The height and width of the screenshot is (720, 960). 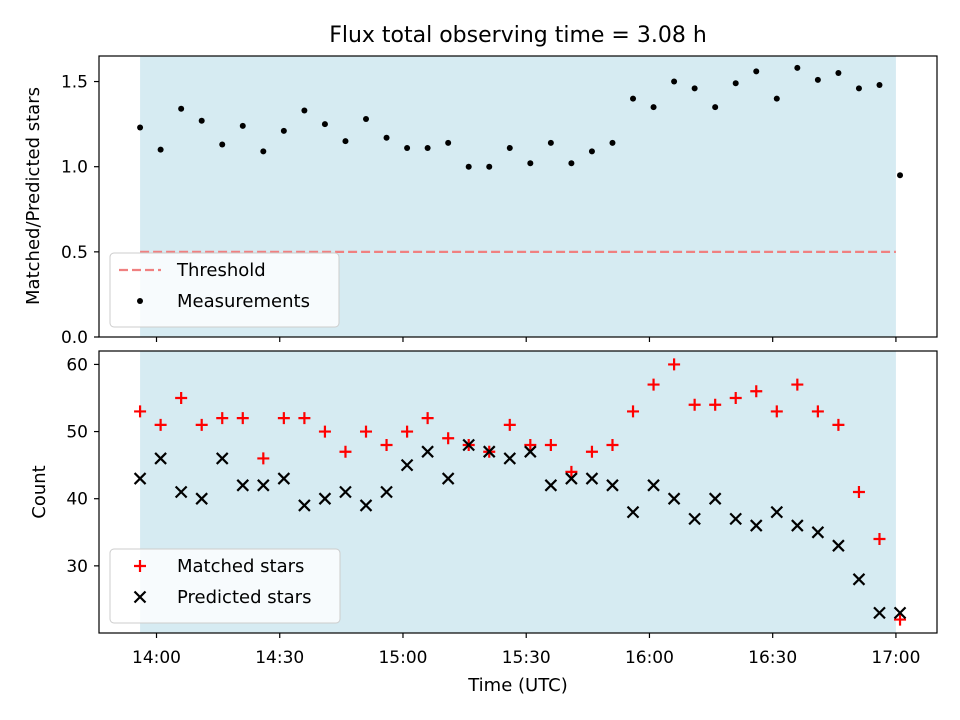 I want to click on x-axis-label: Time (UTC), so click(x=517, y=685).